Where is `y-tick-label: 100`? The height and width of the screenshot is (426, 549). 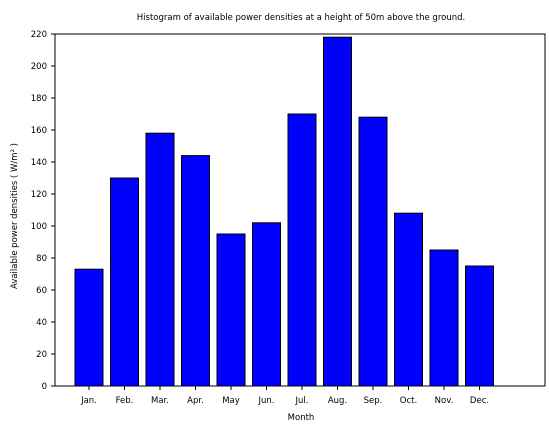 y-tick-label: 100 is located at coordinates (39, 227).